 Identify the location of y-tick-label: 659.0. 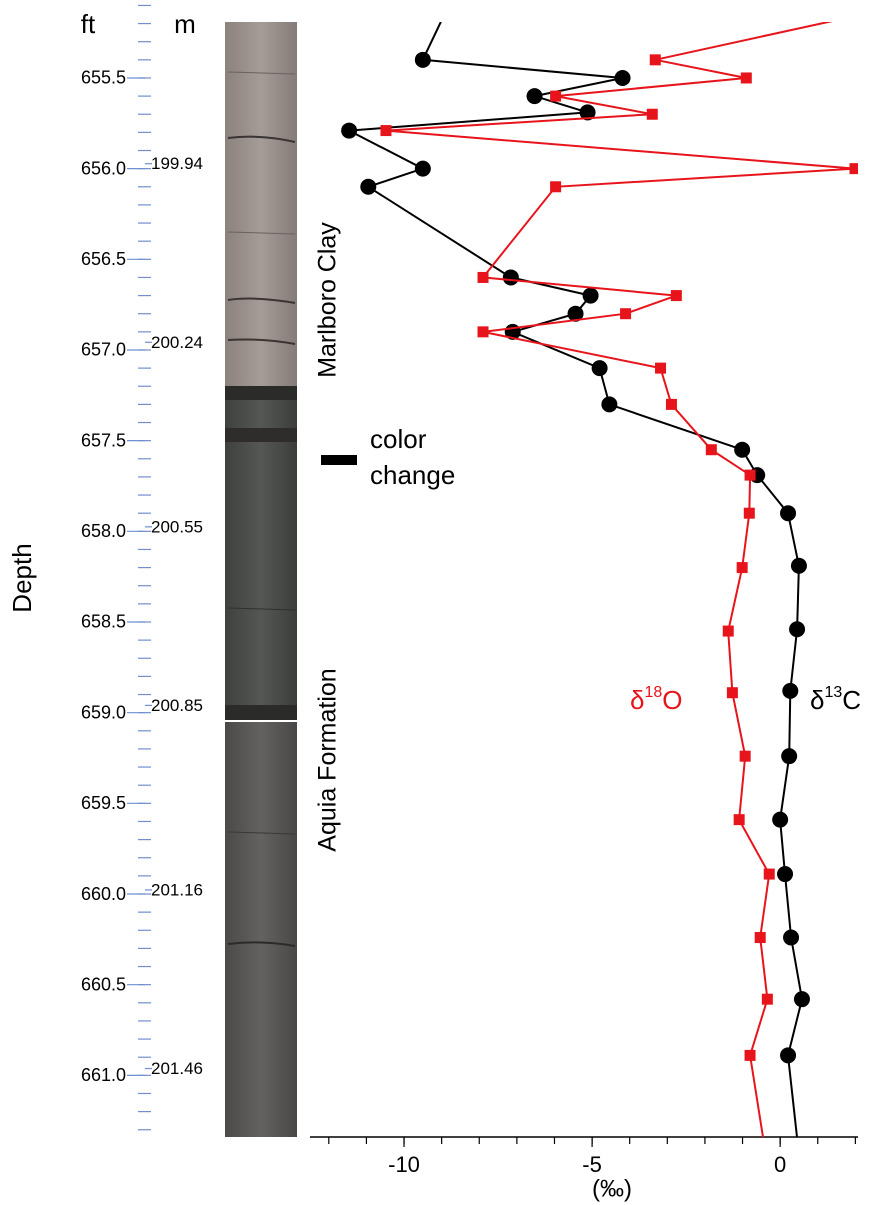
(103, 712).